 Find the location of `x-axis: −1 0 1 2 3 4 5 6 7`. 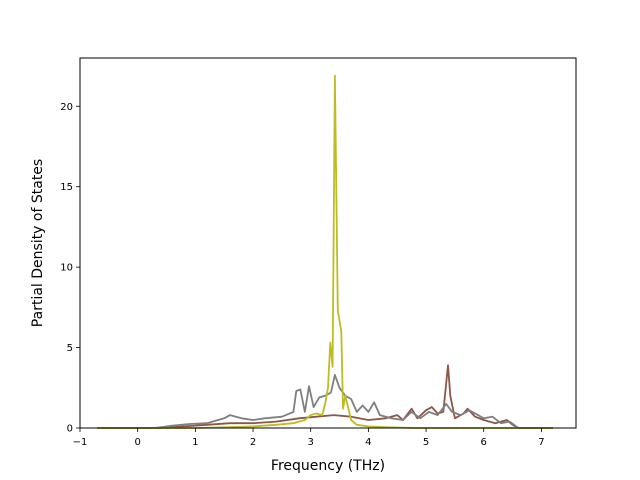

x-axis: −1 0 1 2 3 4 5 6 7 is located at coordinates (309, 438).